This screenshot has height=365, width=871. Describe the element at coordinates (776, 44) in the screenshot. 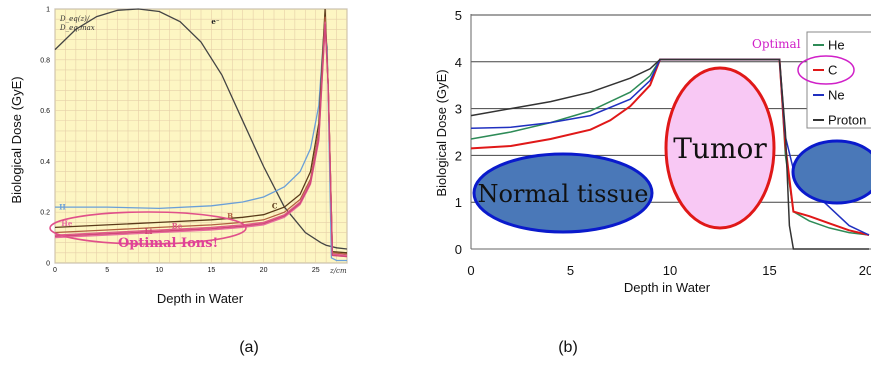

I see `optimal-annotation: Optimal` at that location.